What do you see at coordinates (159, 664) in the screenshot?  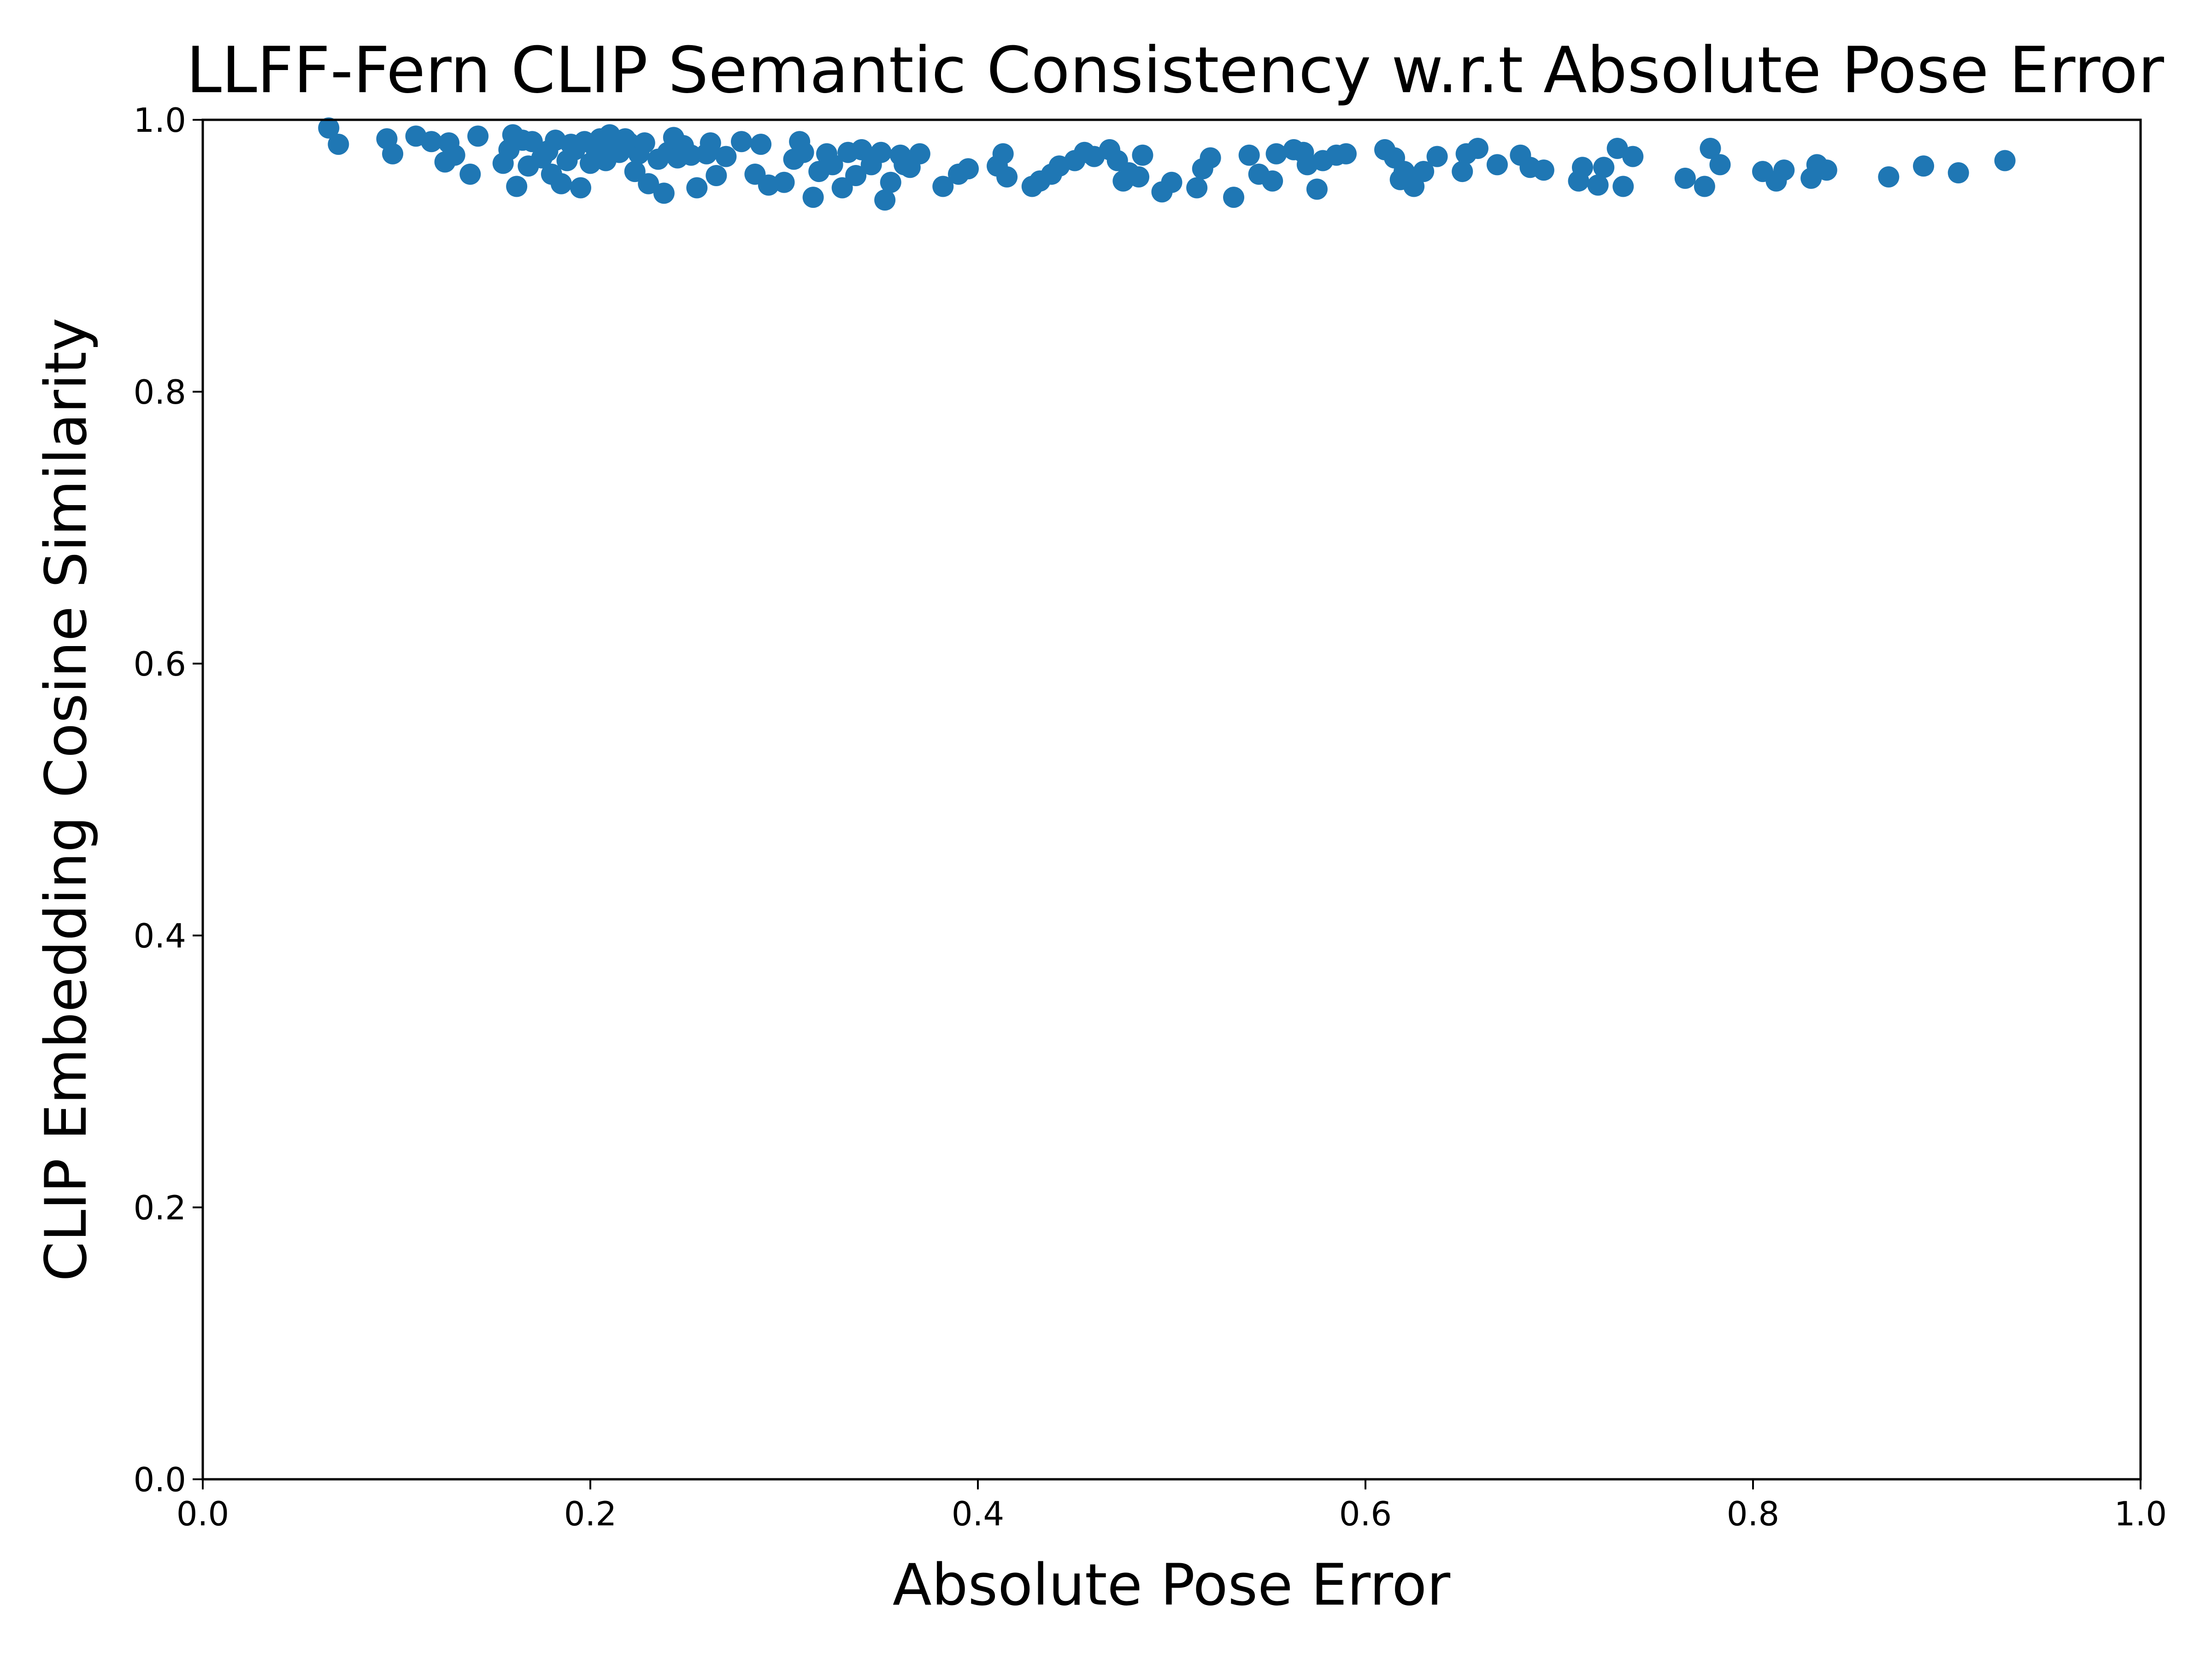 I see `y-tick-label: 0.6` at bounding box center [159, 664].